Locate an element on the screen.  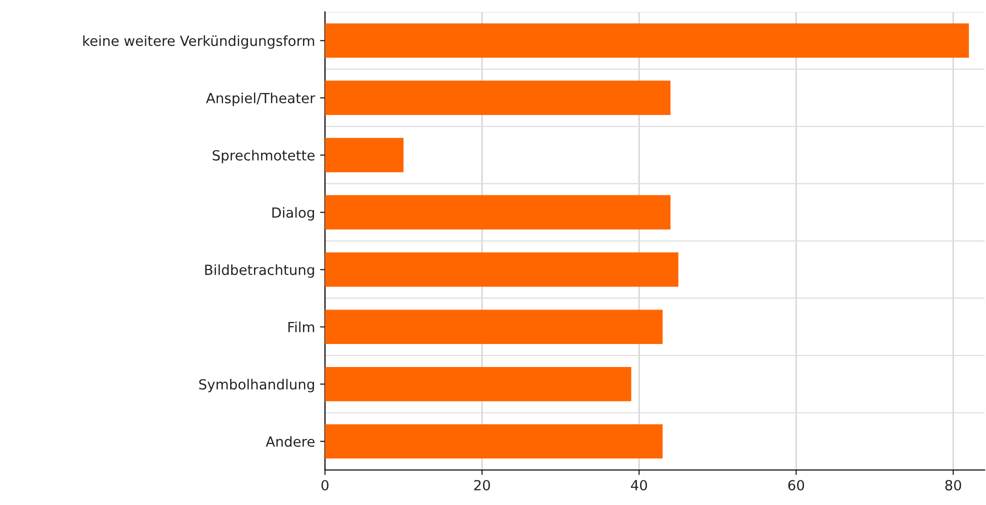
y-tick-label: keine weitere Verkündigungsform is located at coordinates (198, 42).